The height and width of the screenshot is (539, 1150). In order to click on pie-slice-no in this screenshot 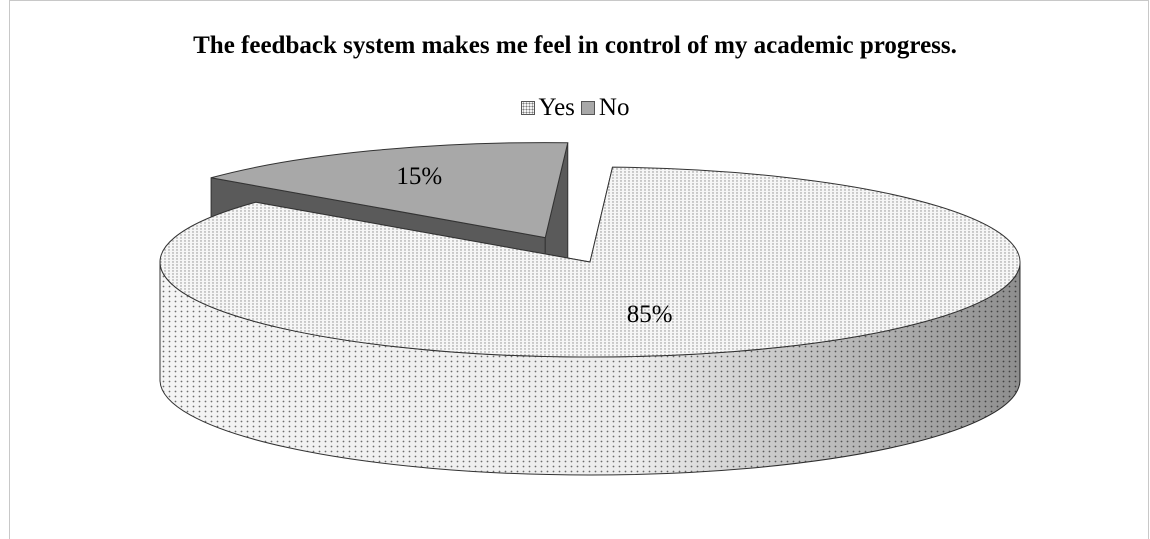, I will do `click(389, 190)`.